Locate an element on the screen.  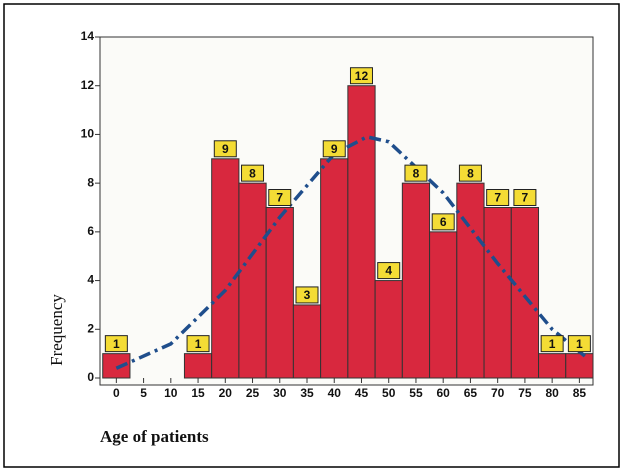
x-tick-label: 25 is located at coordinates (253, 393).